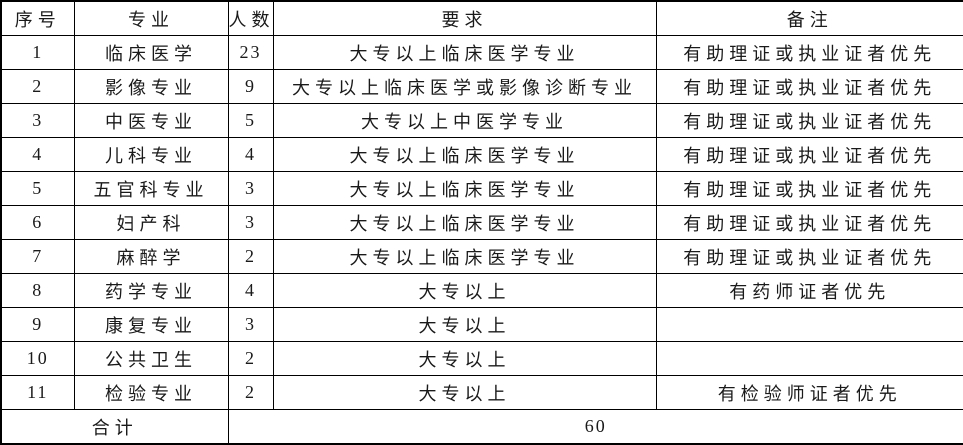  Describe the element at coordinates (37, 290) in the screenshot. I see `cell-seq: 8` at that location.